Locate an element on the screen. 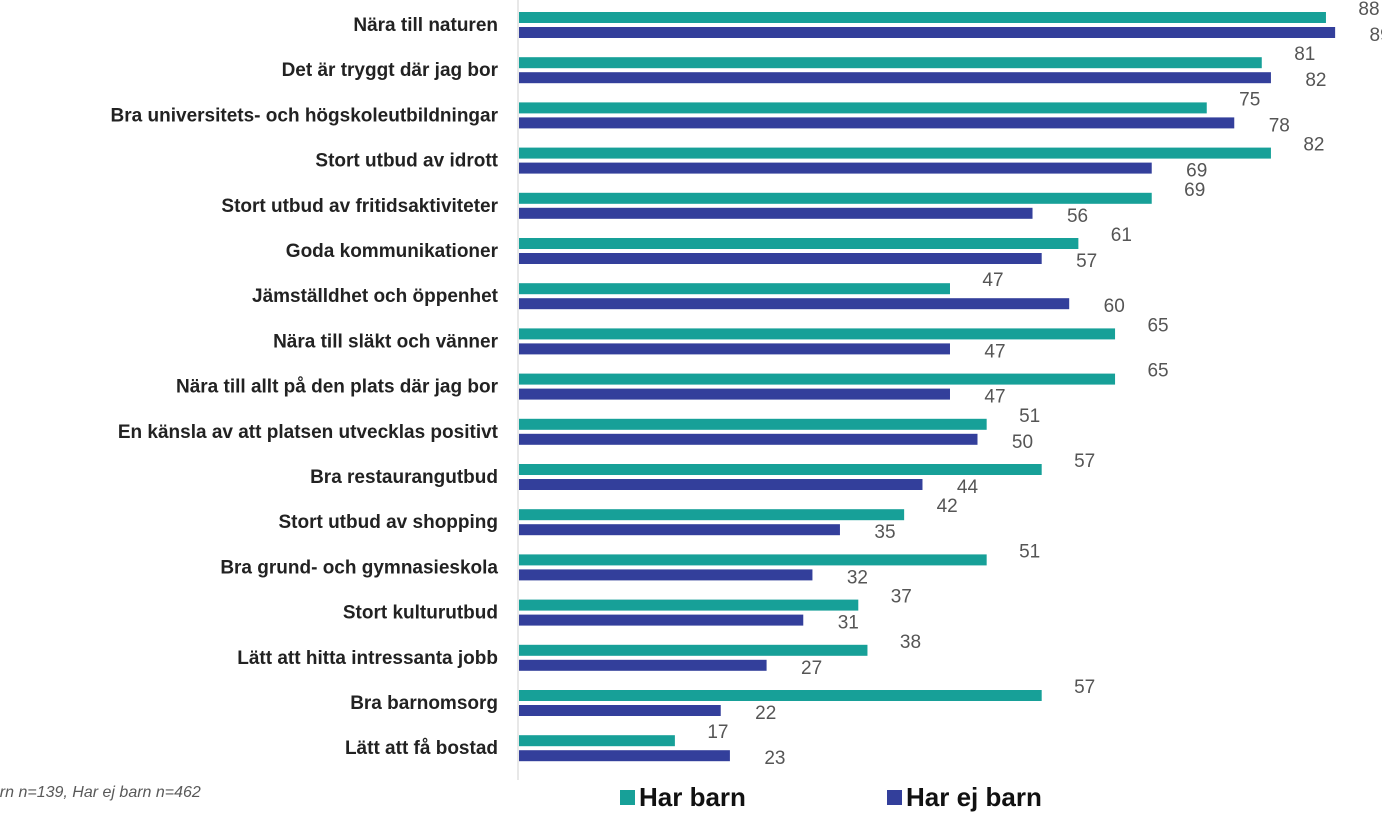 This screenshot has width=1382, height=813. category-label: Stort utbud av shopping is located at coordinates (388, 522).